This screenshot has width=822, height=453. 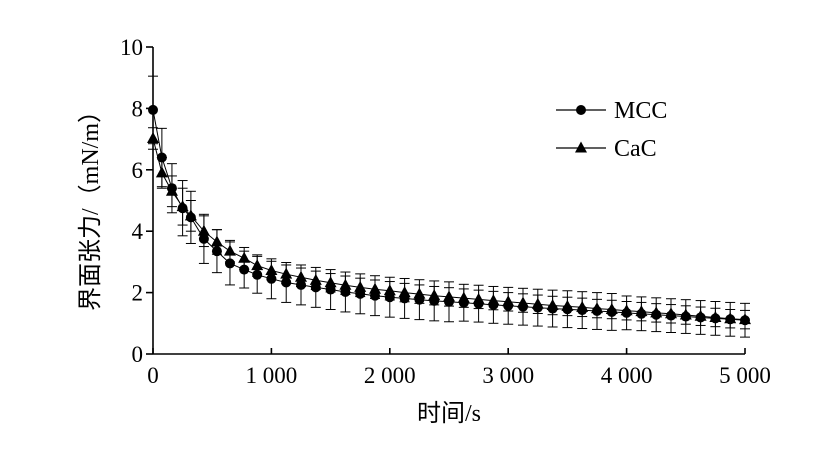 What do you see at coordinates (627, 375) in the screenshot?
I see `x-tick-label: 4 000` at bounding box center [627, 375].